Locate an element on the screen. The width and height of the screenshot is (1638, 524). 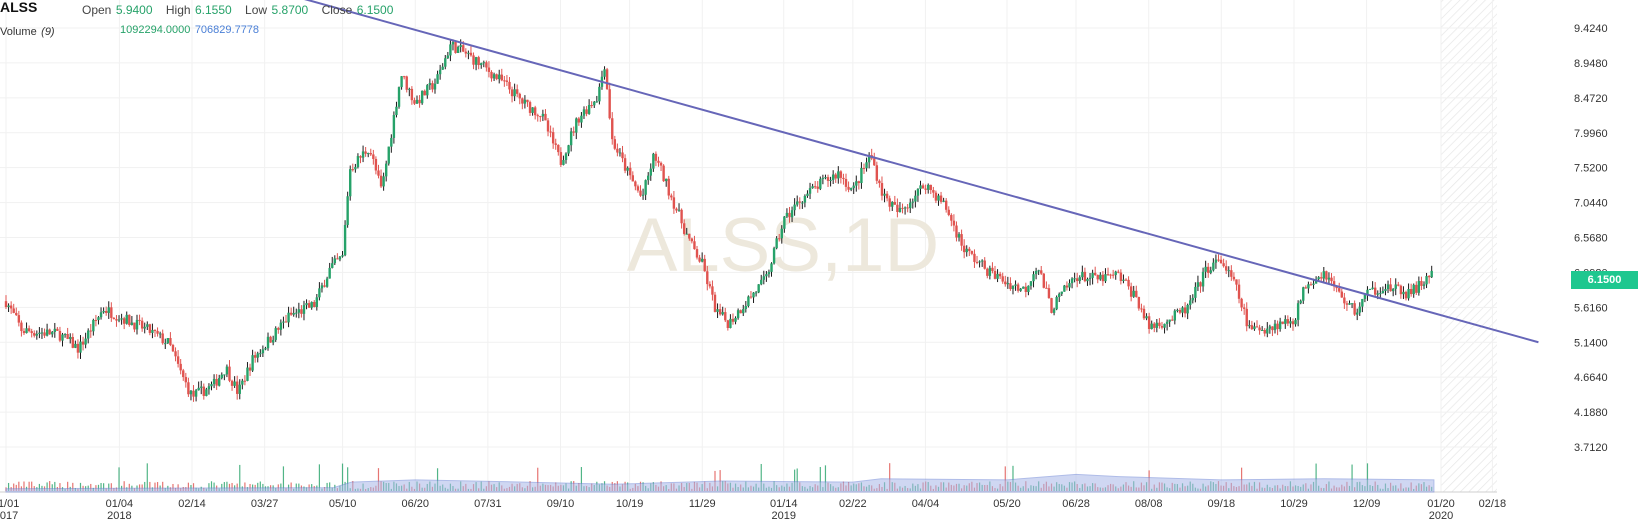
x-tick-label: 07/31 is located at coordinates (488, 504).